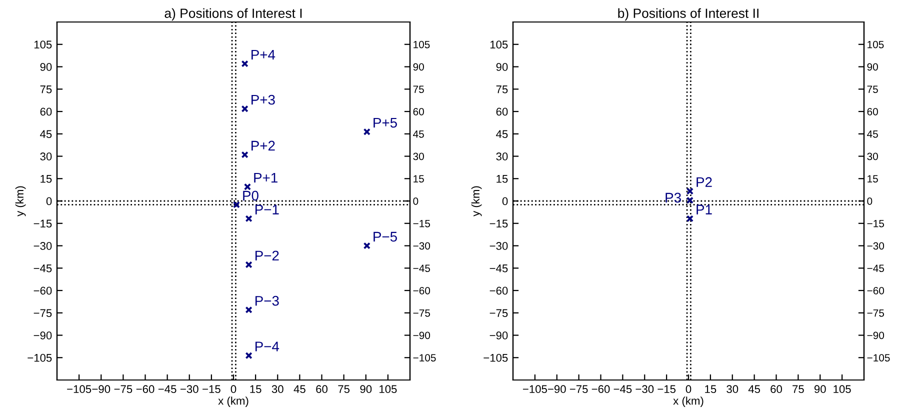  Describe the element at coordinates (250, 195) in the screenshot. I see `annotation: P0` at that location.